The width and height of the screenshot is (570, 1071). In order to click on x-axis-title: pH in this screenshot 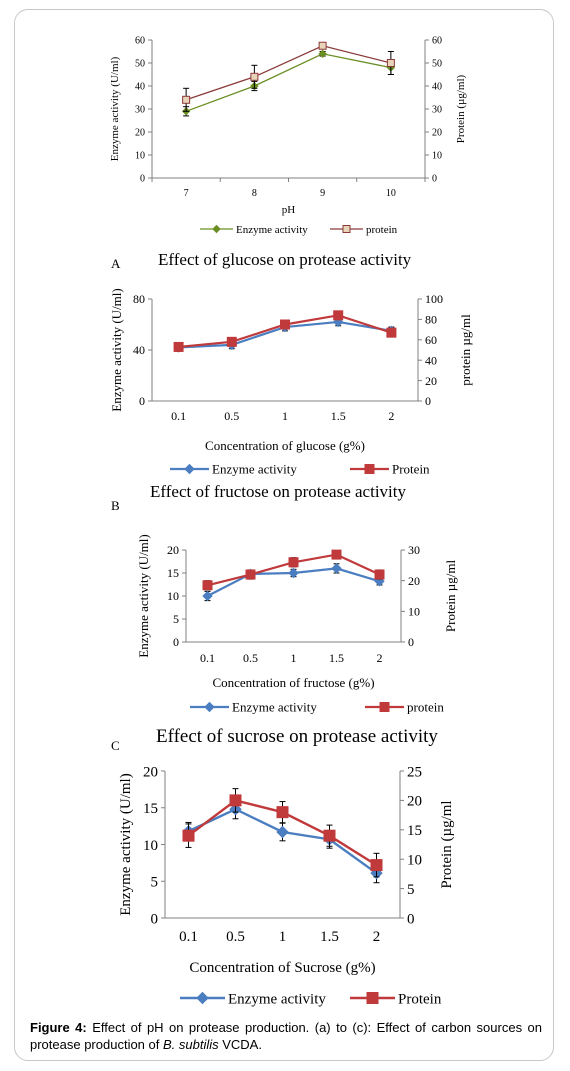, I will do `click(289, 210)`.